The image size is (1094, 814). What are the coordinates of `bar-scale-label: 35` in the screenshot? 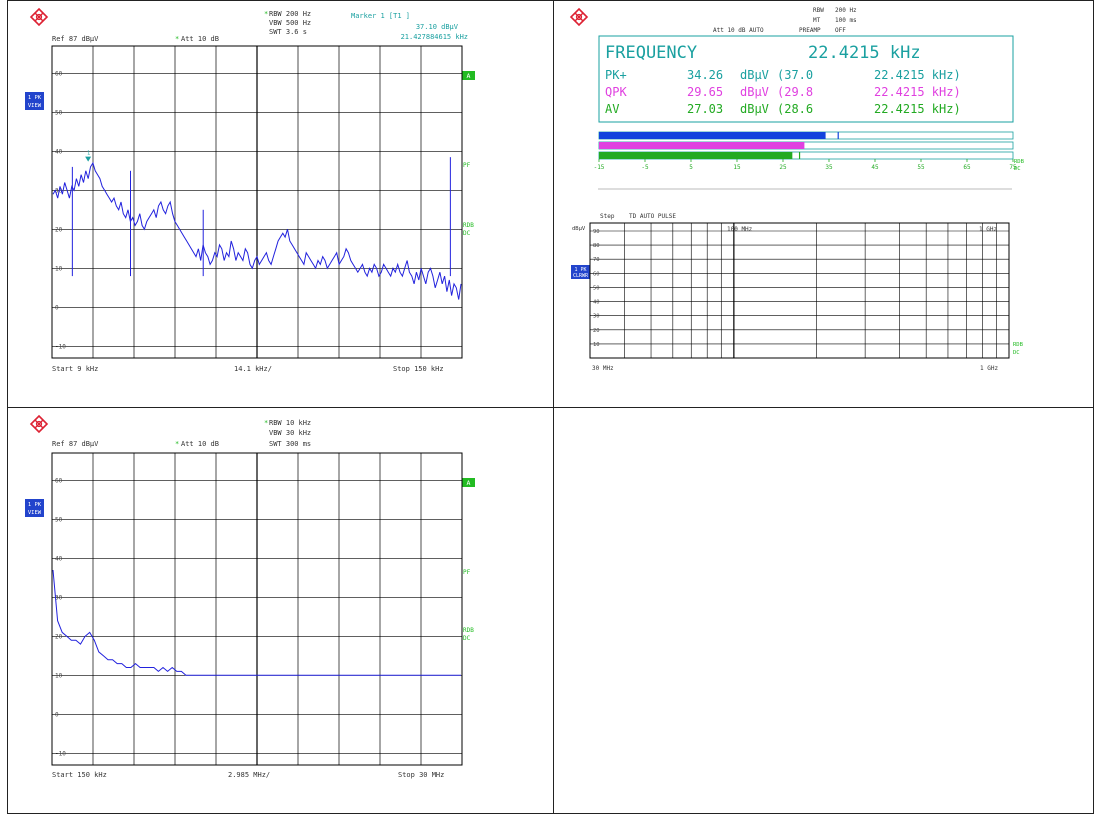 It's located at (829, 167).